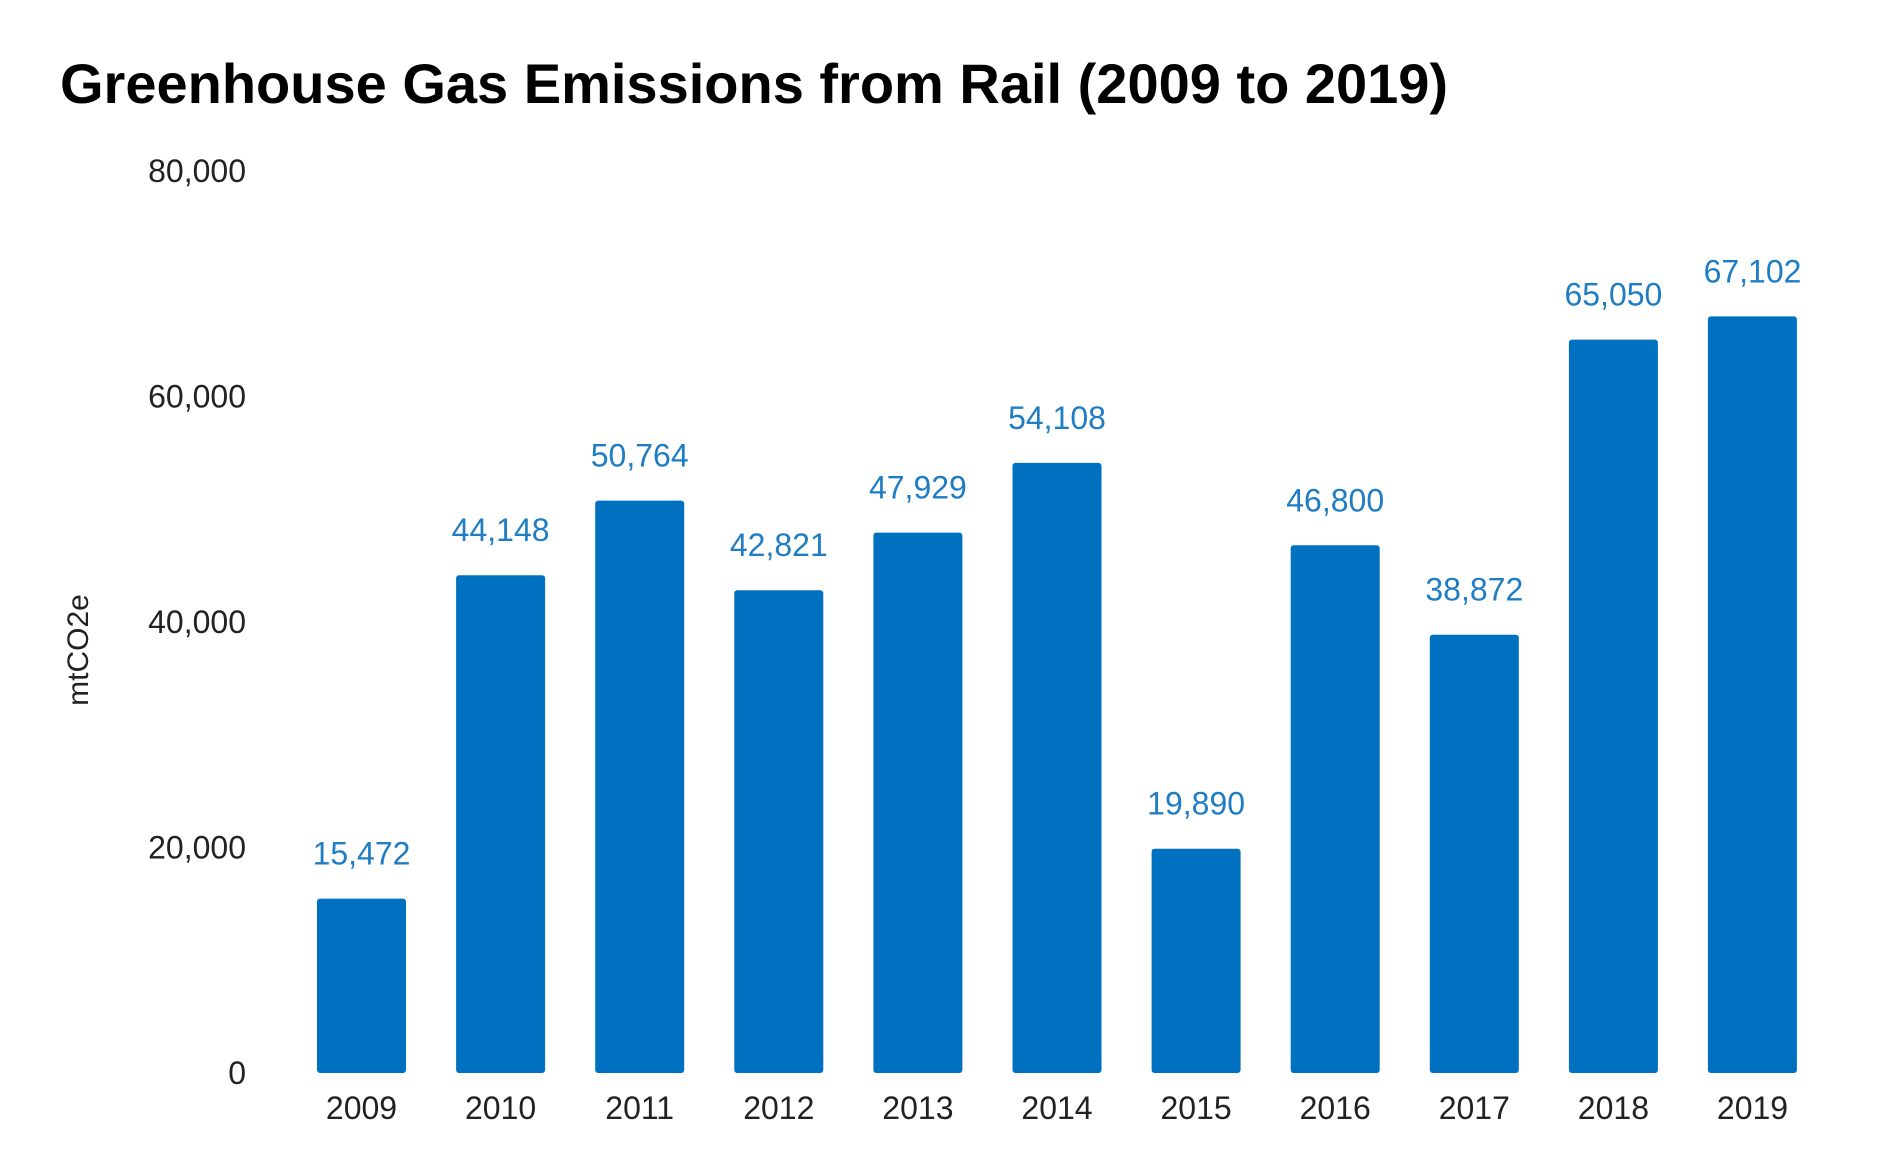  What do you see at coordinates (640, 456) in the screenshot?
I see `data-label-2011: 50,764` at bounding box center [640, 456].